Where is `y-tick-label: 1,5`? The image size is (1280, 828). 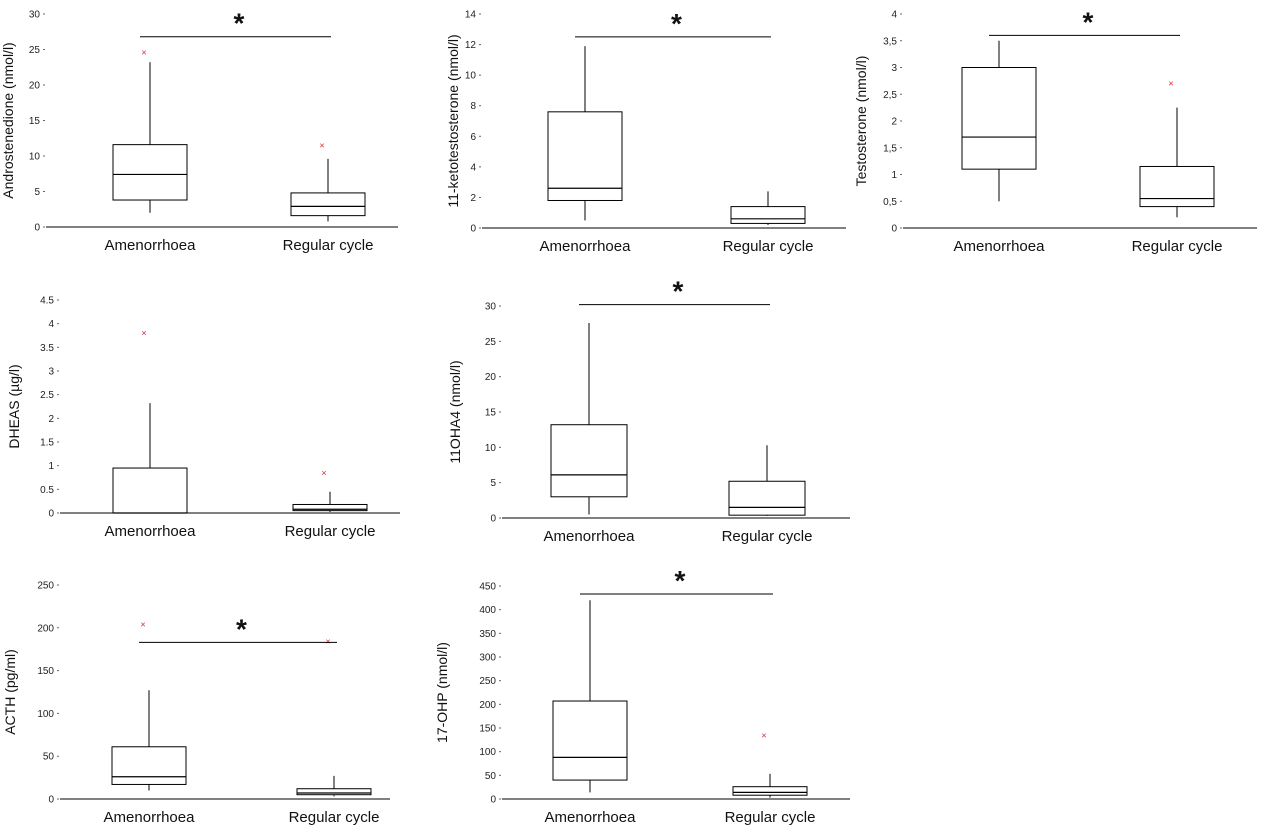
y-tick-label: 1,5 is located at coordinates (890, 148).